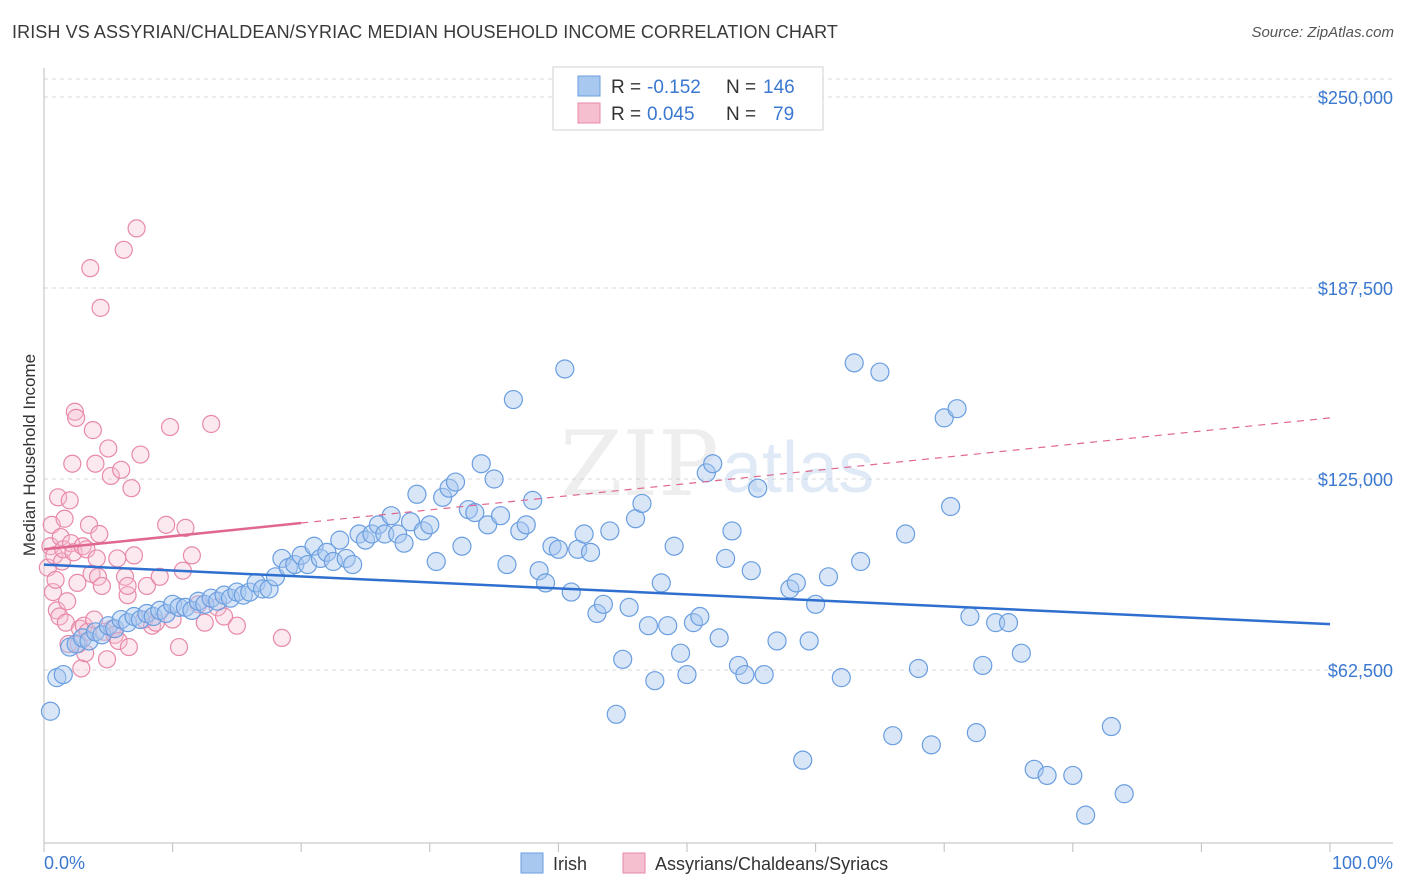 The width and height of the screenshot is (1406, 892). Describe the element at coordinates (671, 114) in the screenshot. I see `legend-assyrian-r: 0.045` at that location.